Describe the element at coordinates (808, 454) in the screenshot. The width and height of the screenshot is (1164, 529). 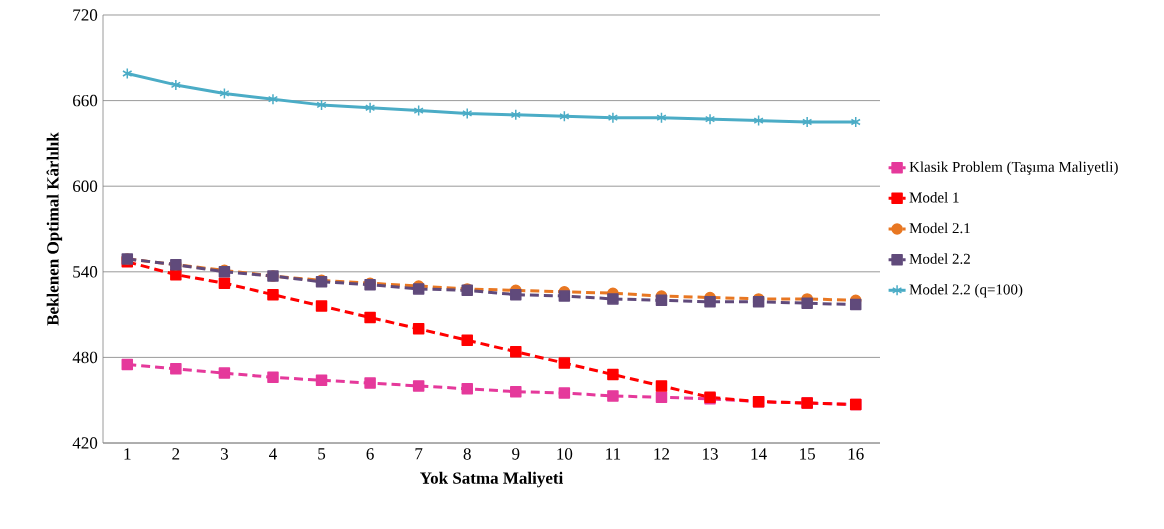
I see `x-tick-label: 15` at that location.